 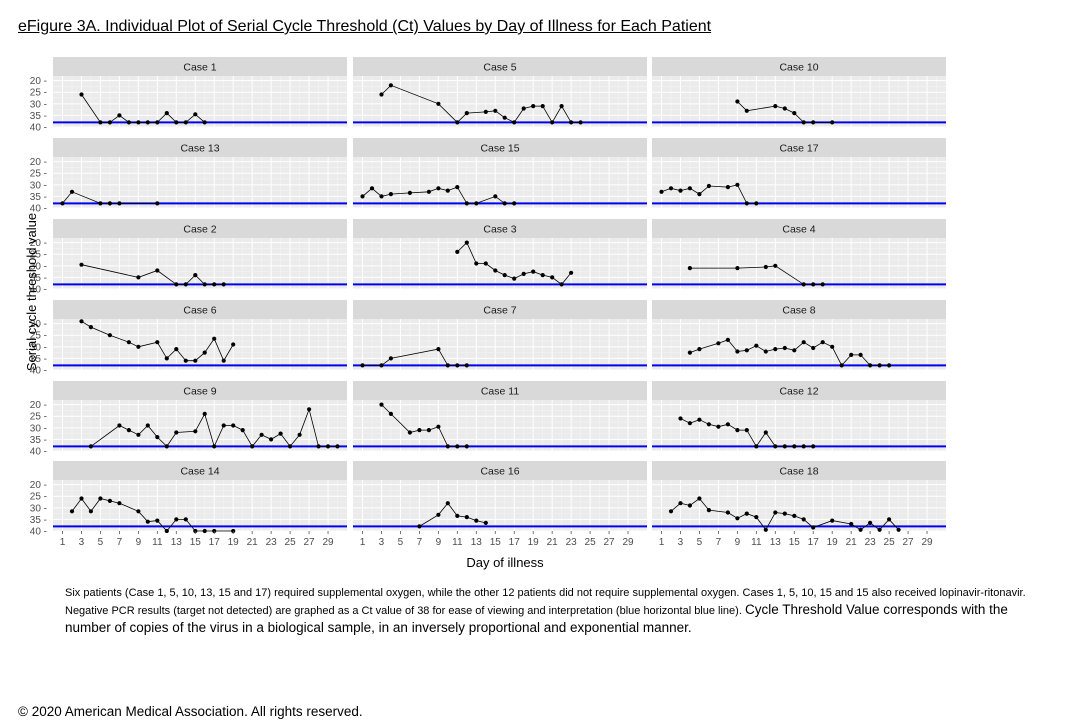 I want to click on x-tick-label: 3, so click(x=681, y=542).